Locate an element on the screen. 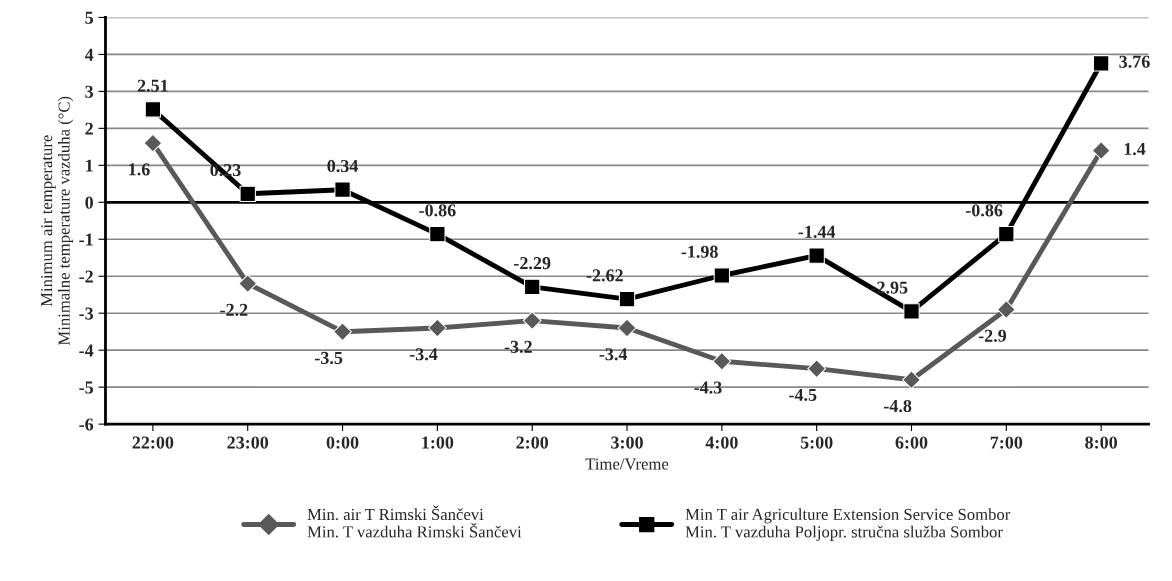  data-label: -3.5 is located at coordinates (329, 358).